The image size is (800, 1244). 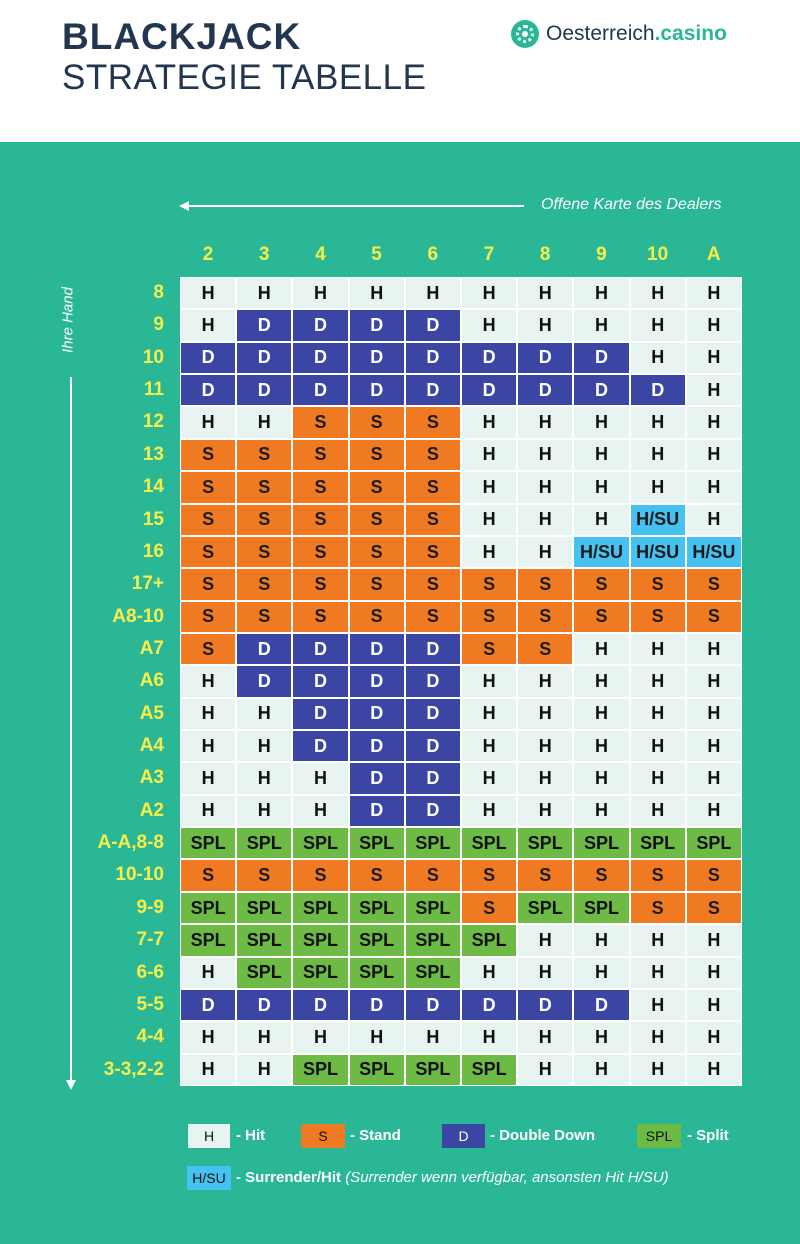 What do you see at coordinates (158, 325) in the screenshot?
I see `hand-label: 9` at bounding box center [158, 325].